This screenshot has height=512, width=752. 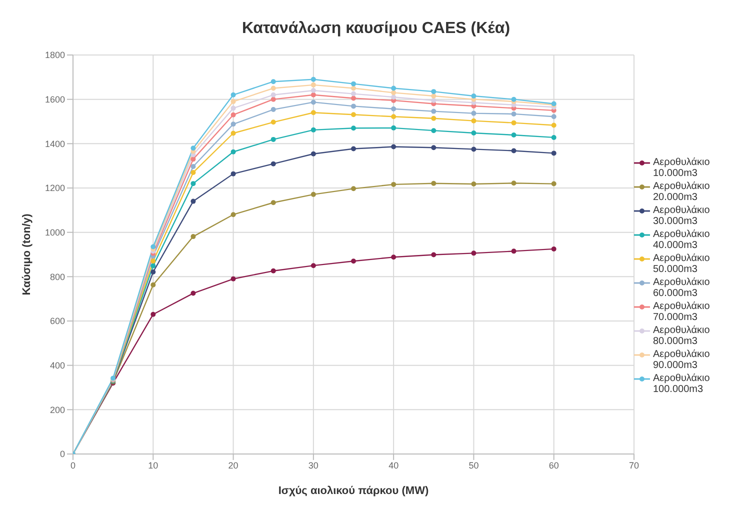 What do you see at coordinates (57, 409) in the screenshot?
I see `y-tick-label: 200` at bounding box center [57, 409].